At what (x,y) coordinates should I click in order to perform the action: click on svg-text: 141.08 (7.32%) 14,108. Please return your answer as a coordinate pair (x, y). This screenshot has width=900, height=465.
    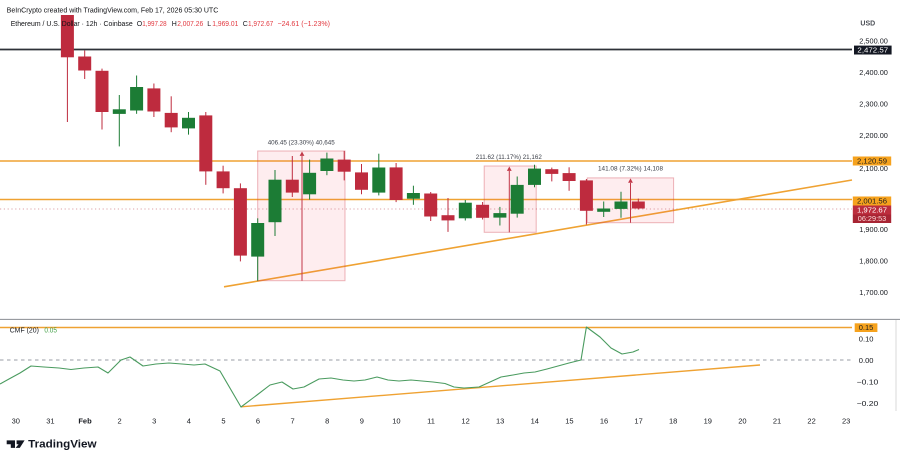
    Looking at the image, I should click on (630, 169).